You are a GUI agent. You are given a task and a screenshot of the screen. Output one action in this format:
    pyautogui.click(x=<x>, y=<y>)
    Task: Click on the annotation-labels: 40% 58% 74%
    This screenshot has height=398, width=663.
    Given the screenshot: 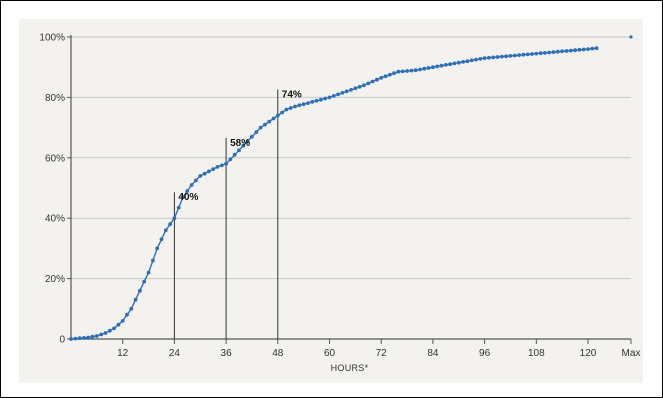 What is the action you would take?
    pyautogui.click(x=240, y=147)
    